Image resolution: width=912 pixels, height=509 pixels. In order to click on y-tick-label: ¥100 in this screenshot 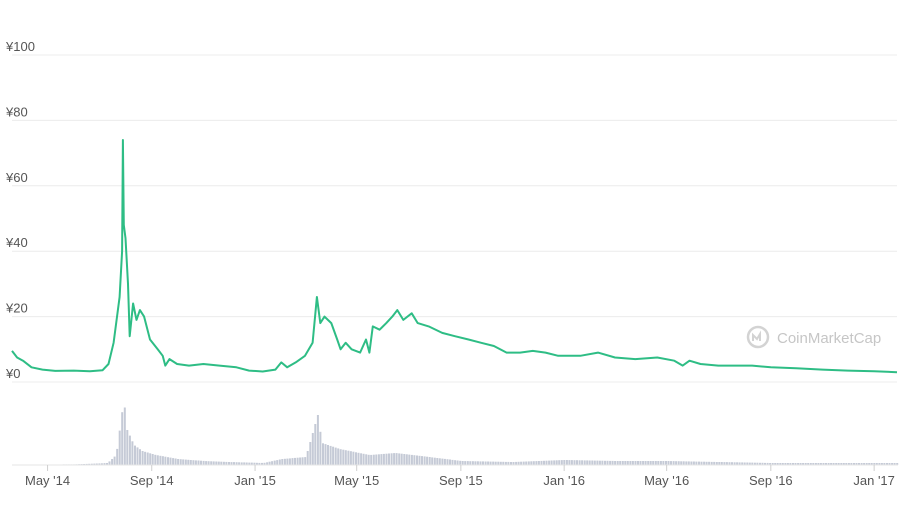, I will do `click(20, 46)`.